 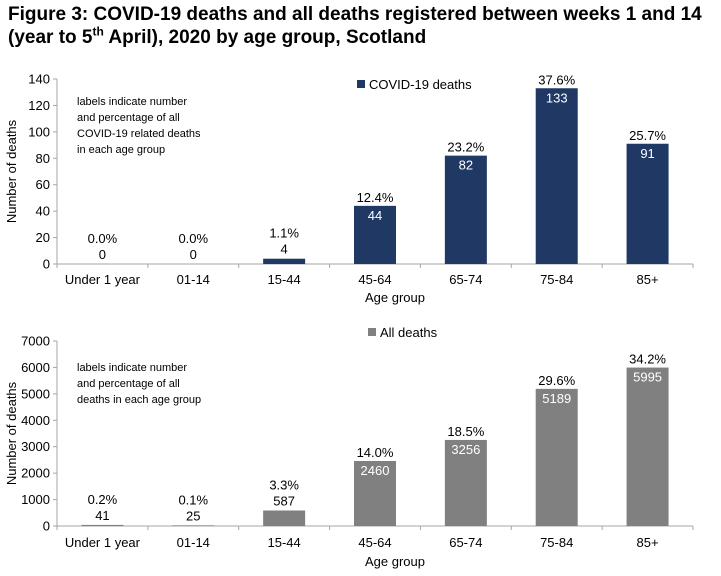 What do you see at coordinates (557, 97) in the screenshot?
I see `value-label: 133` at bounding box center [557, 97].